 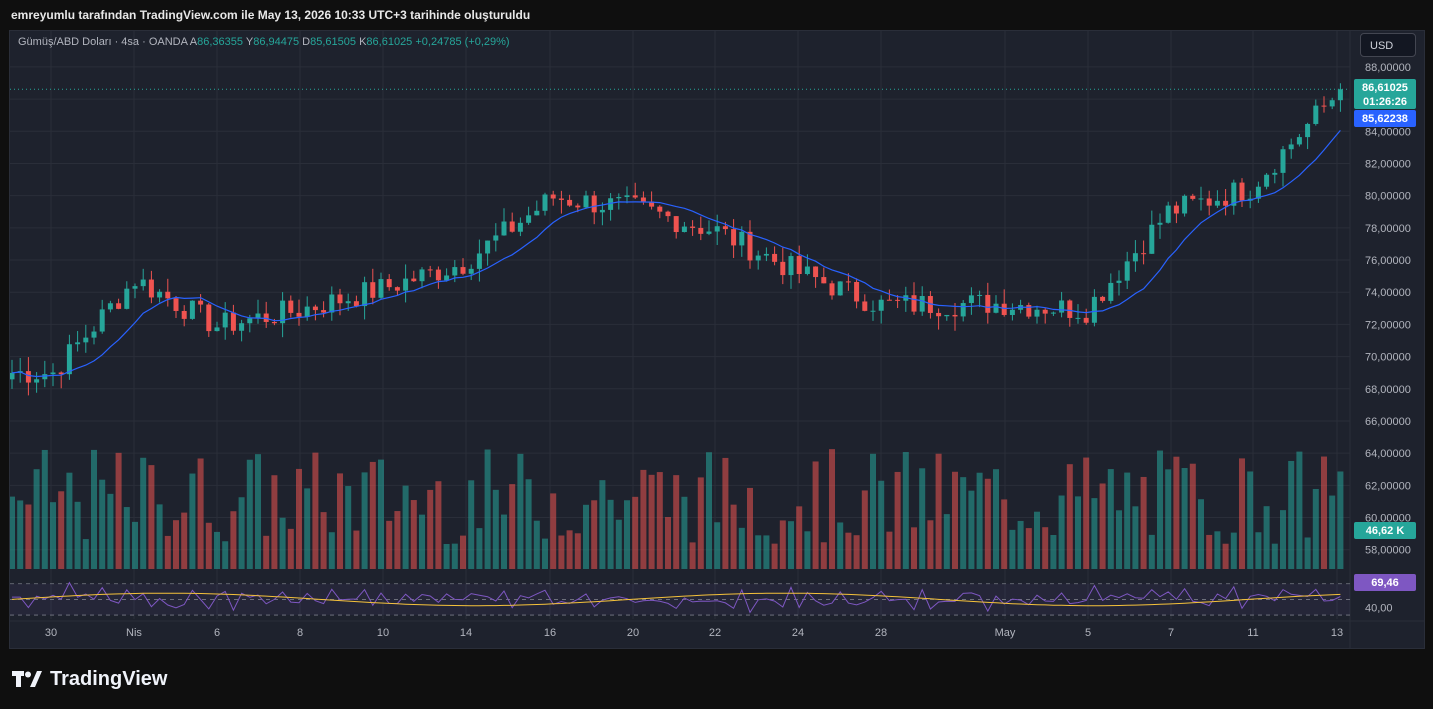 I want to click on open-label: A, so click(x=193, y=42).